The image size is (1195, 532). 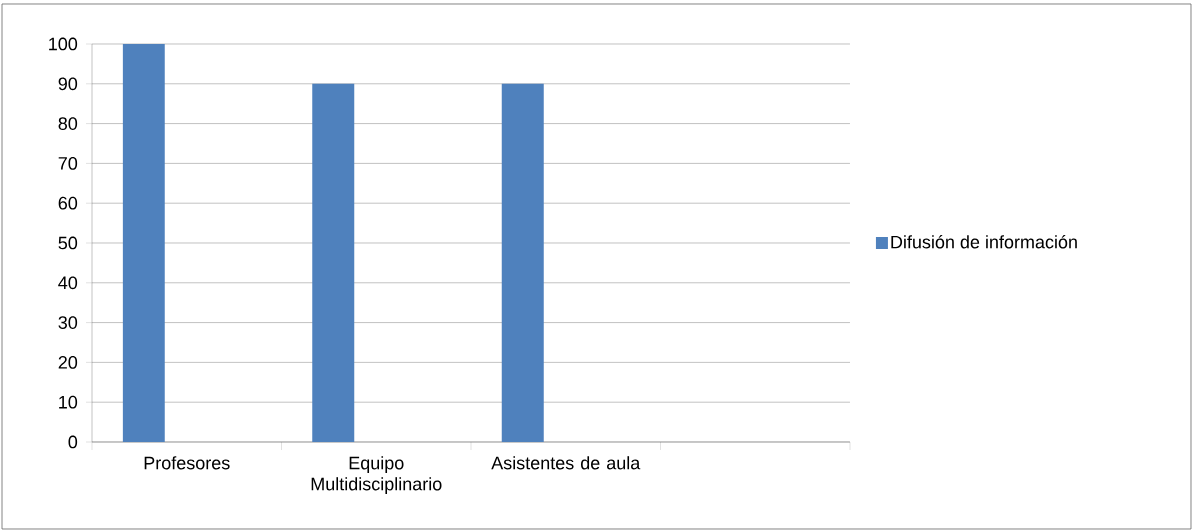 I want to click on y-tick-label: 40, so click(x=68, y=283).